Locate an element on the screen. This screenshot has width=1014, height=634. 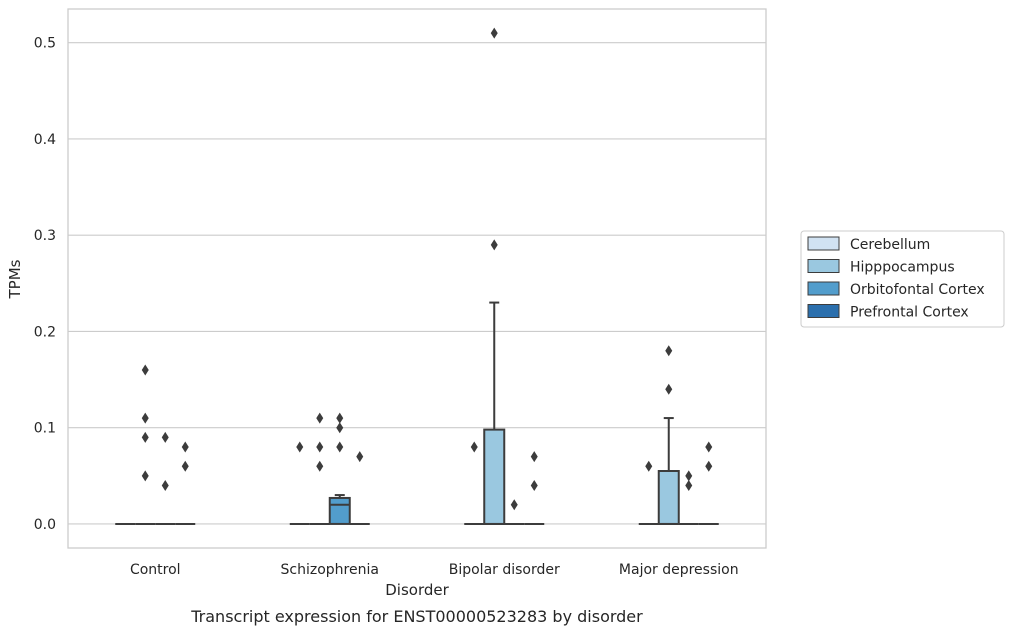
y-tick-label: 0.1 is located at coordinates (45, 429).